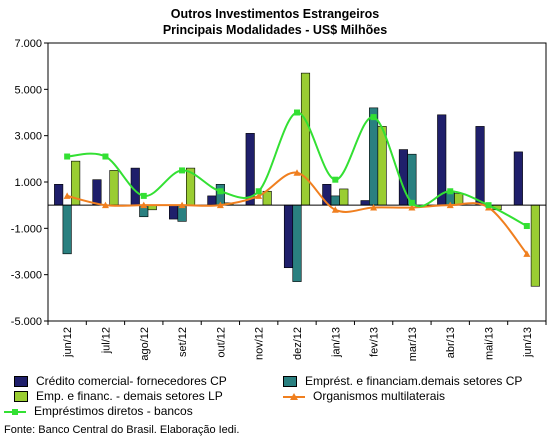 This screenshot has height=440, width=550. I want to click on y-tick-label: 3.000, so click(28, 137).